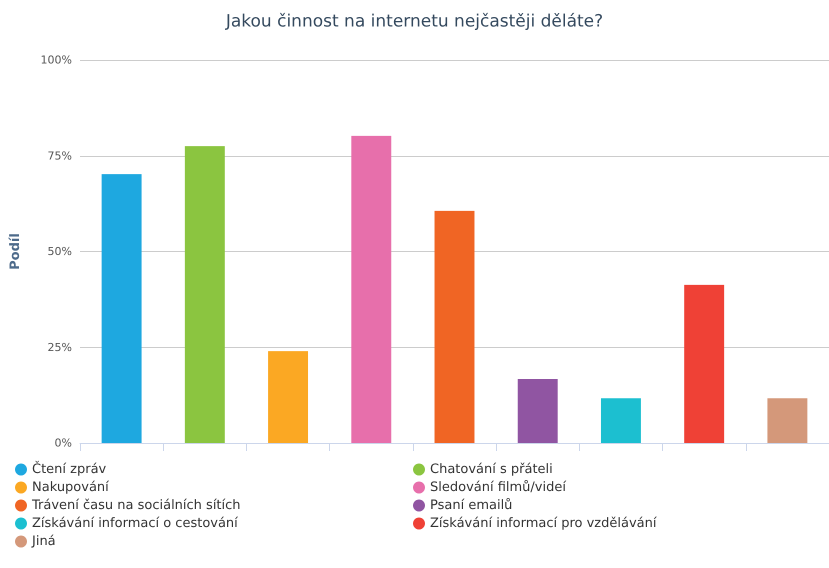  I want to click on y-axis-title: Podíl, so click(15, 251).